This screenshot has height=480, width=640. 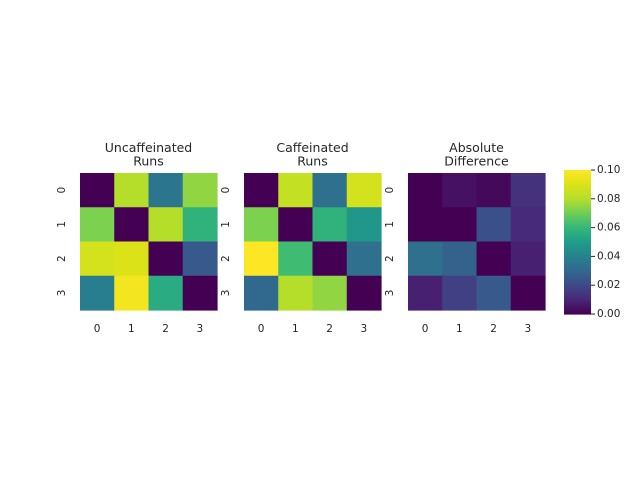 I want to click on panel-title: Caffeinated, so click(x=312, y=147).